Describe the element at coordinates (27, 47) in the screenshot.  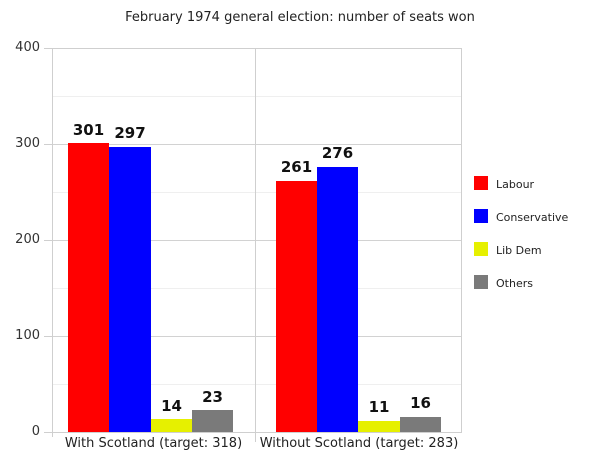
I see `y-tick-label: 400` at that location.